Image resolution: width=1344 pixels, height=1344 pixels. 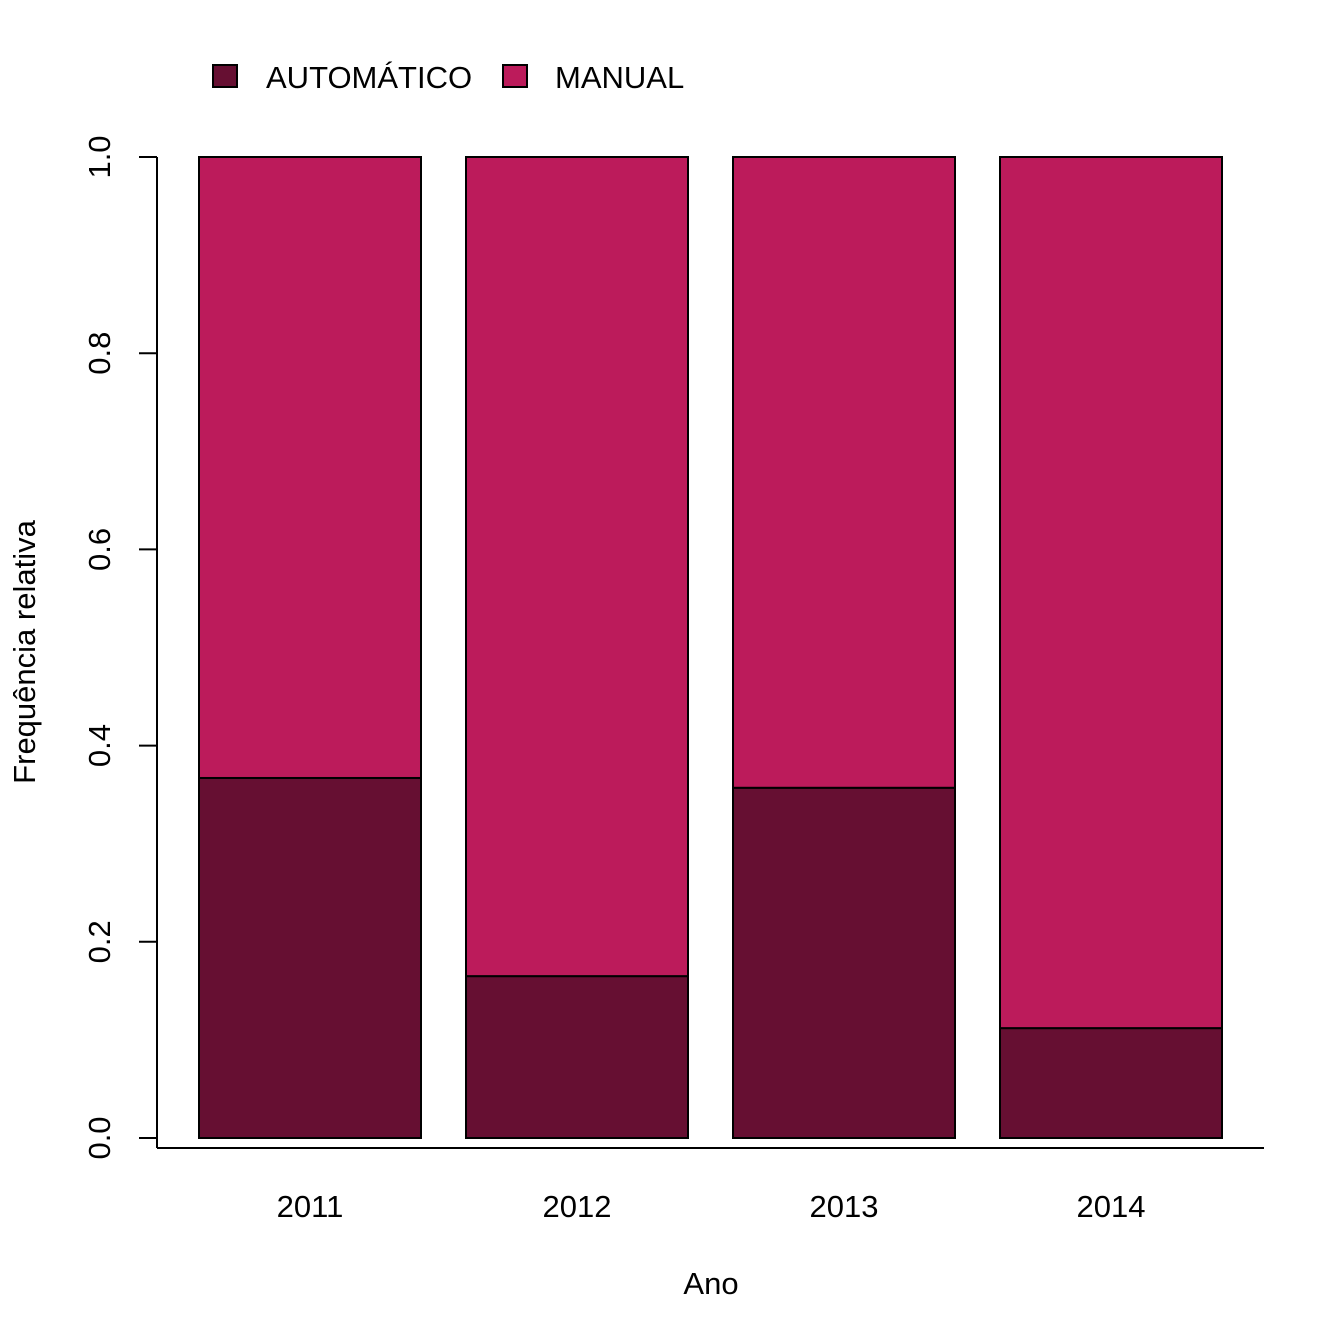 What do you see at coordinates (369, 77) in the screenshot?
I see `legend-label-automatico: AUTOMÁTICO` at bounding box center [369, 77].